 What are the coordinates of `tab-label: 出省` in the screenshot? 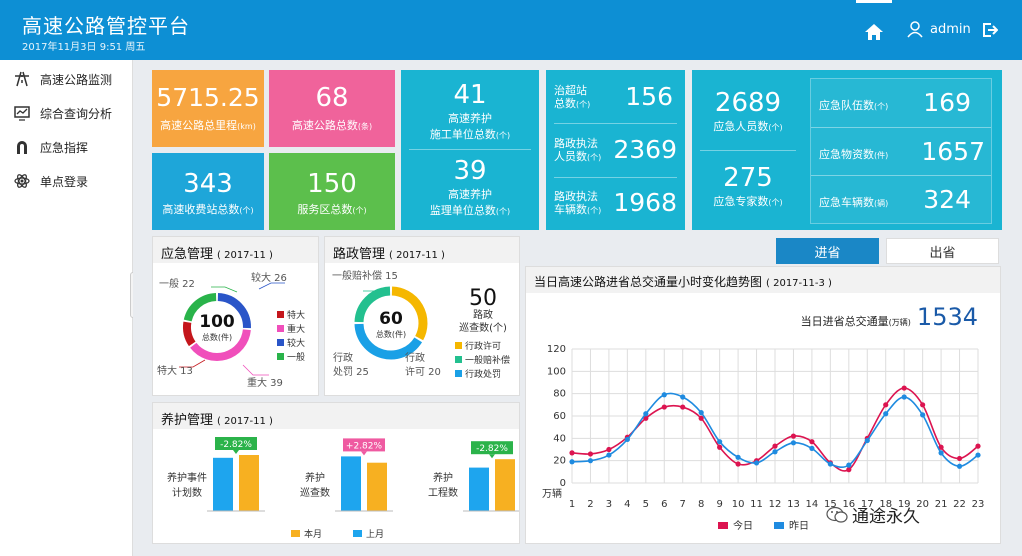 It's located at (942, 253).